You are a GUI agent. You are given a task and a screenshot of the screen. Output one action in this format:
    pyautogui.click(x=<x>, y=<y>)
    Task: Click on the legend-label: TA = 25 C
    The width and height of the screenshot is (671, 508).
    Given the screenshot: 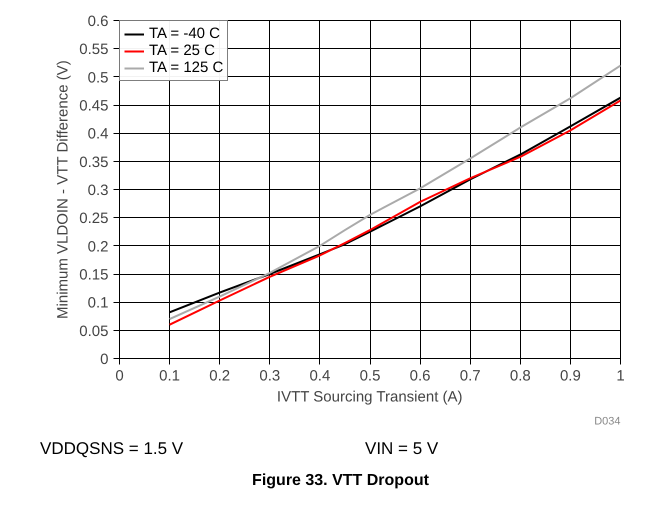 What is the action you would take?
    pyautogui.click(x=182, y=50)
    